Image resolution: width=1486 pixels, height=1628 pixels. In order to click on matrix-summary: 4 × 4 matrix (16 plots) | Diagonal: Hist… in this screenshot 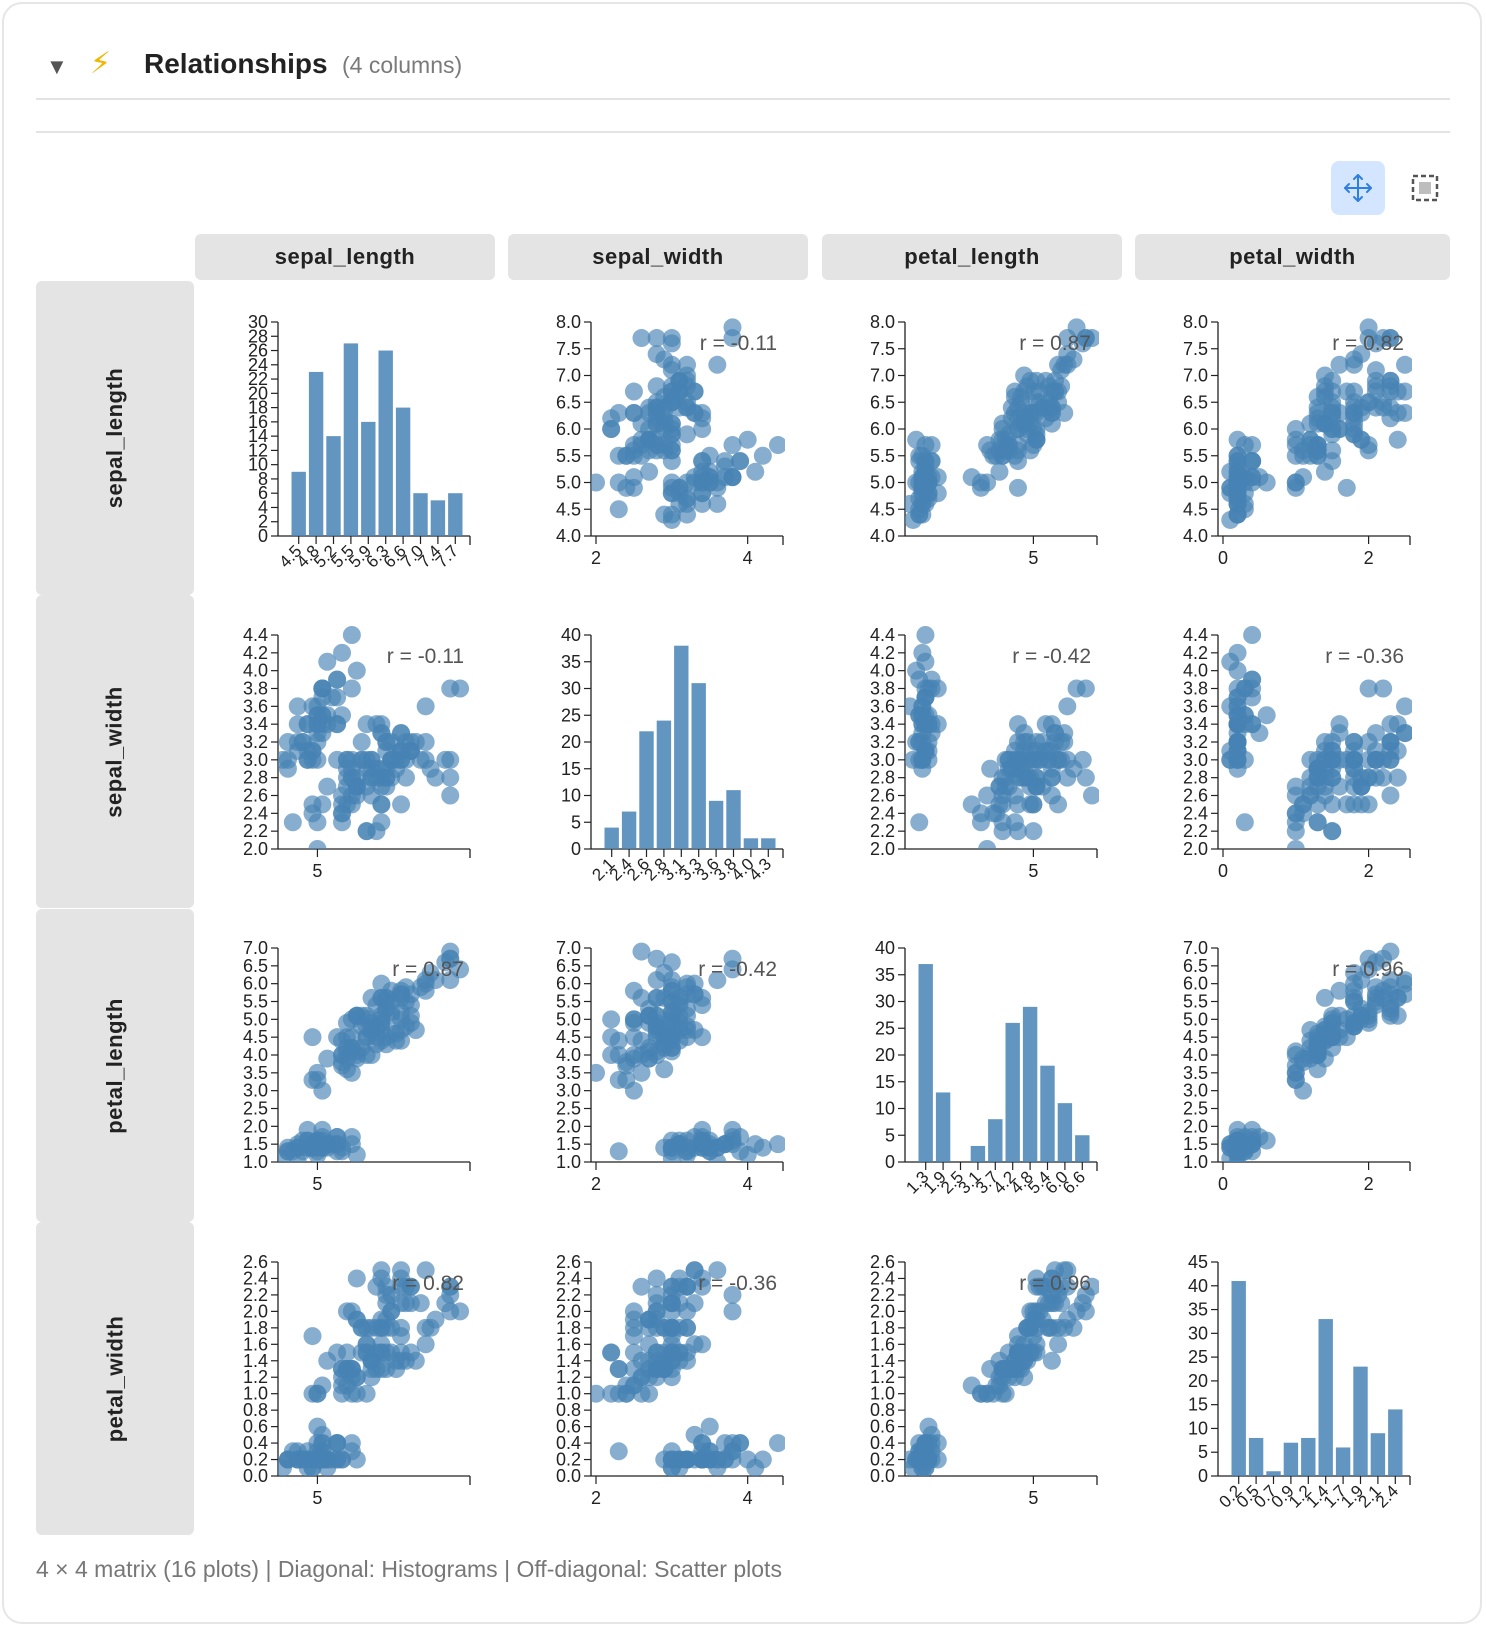, I will do `click(409, 1569)`.